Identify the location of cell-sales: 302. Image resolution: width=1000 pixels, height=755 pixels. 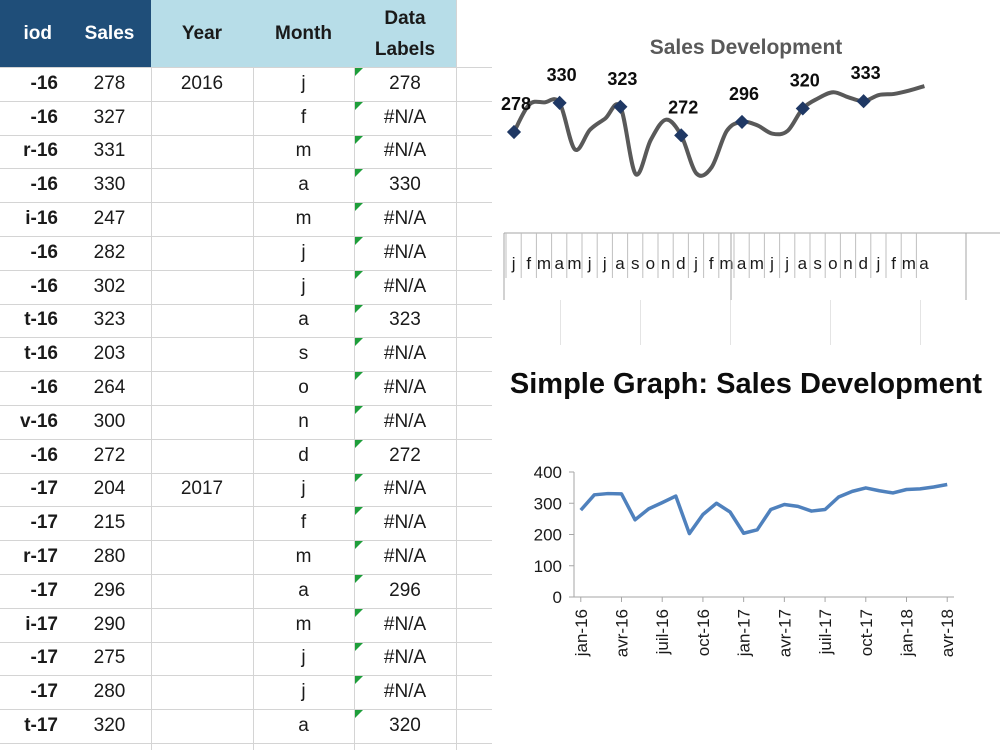
(109, 286).